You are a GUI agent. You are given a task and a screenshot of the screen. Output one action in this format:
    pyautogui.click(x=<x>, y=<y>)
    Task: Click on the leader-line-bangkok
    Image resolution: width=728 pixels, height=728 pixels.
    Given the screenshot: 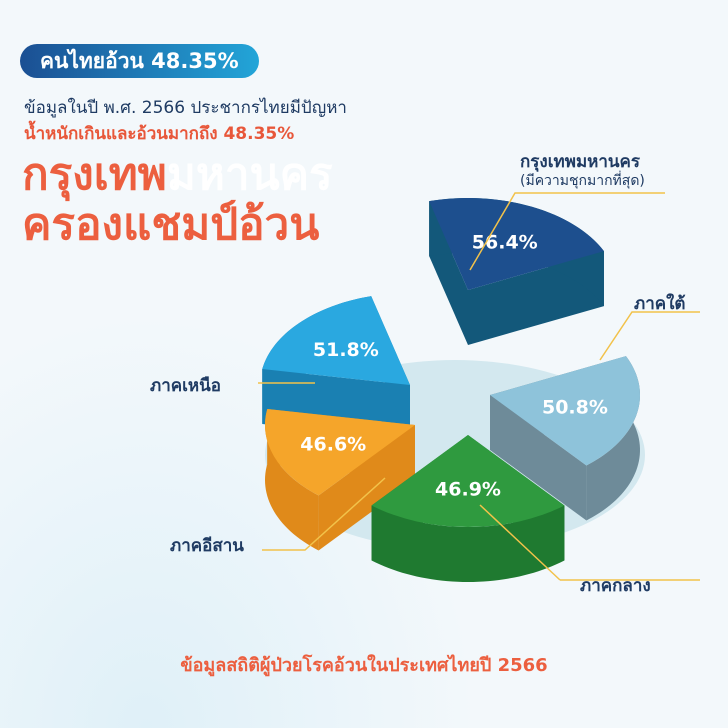 What is the action you would take?
    pyautogui.click(x=567, y=231)
    